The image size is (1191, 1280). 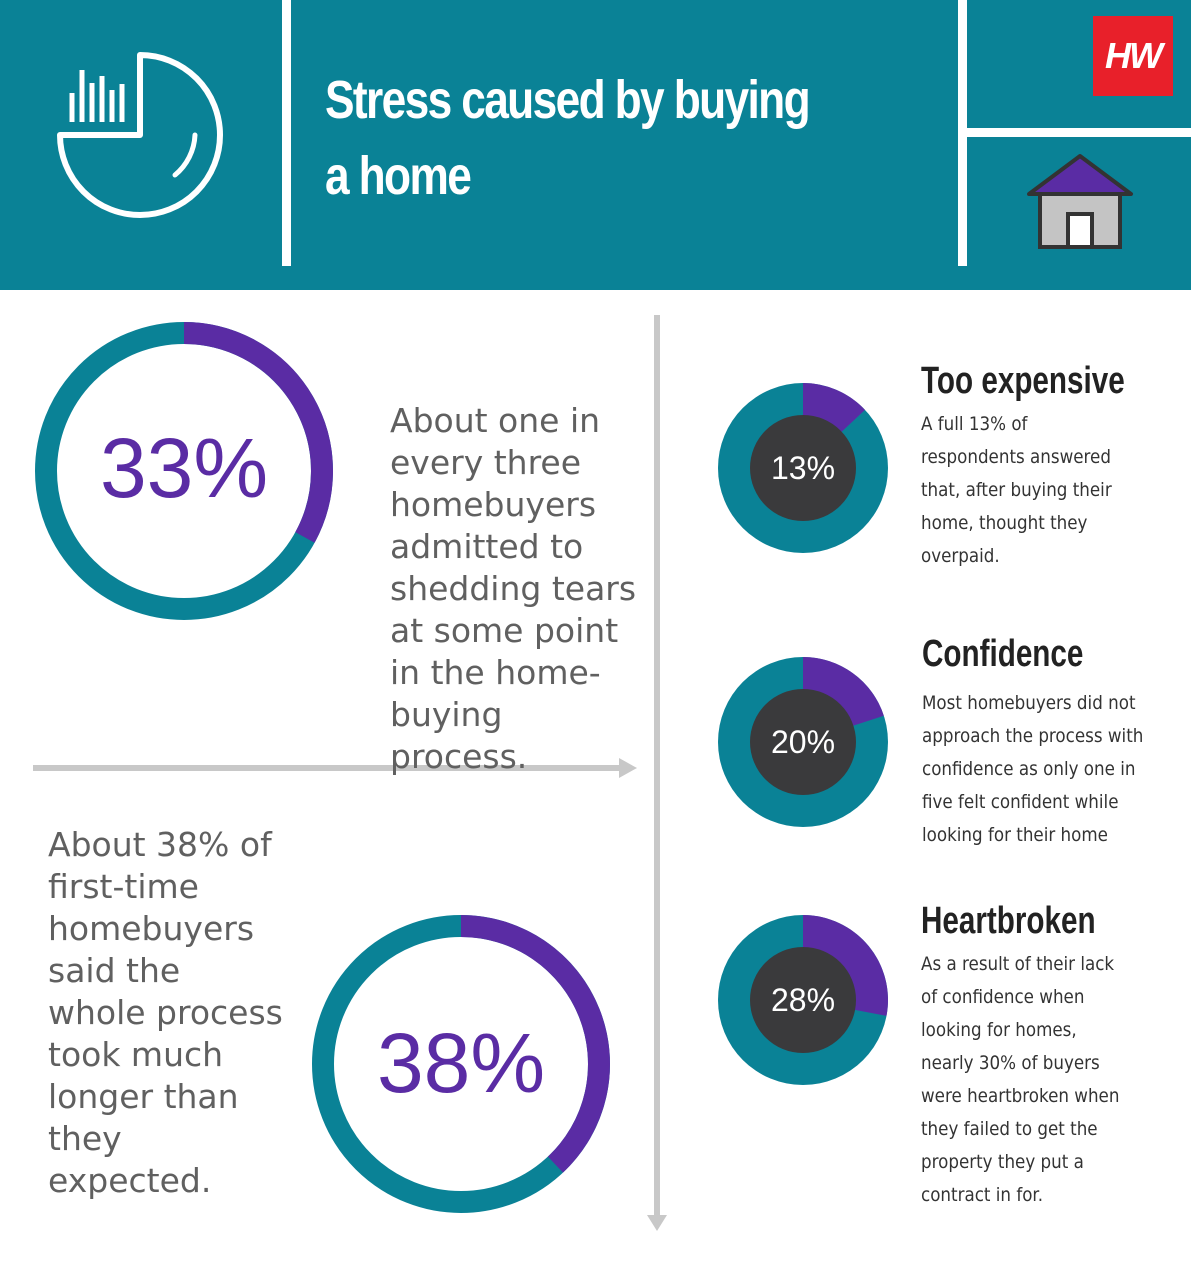 What do you see at coordinates (184, 468) in the screenshot?
I see `percent-label-tears: 33%` at bounding box center [184, 468].